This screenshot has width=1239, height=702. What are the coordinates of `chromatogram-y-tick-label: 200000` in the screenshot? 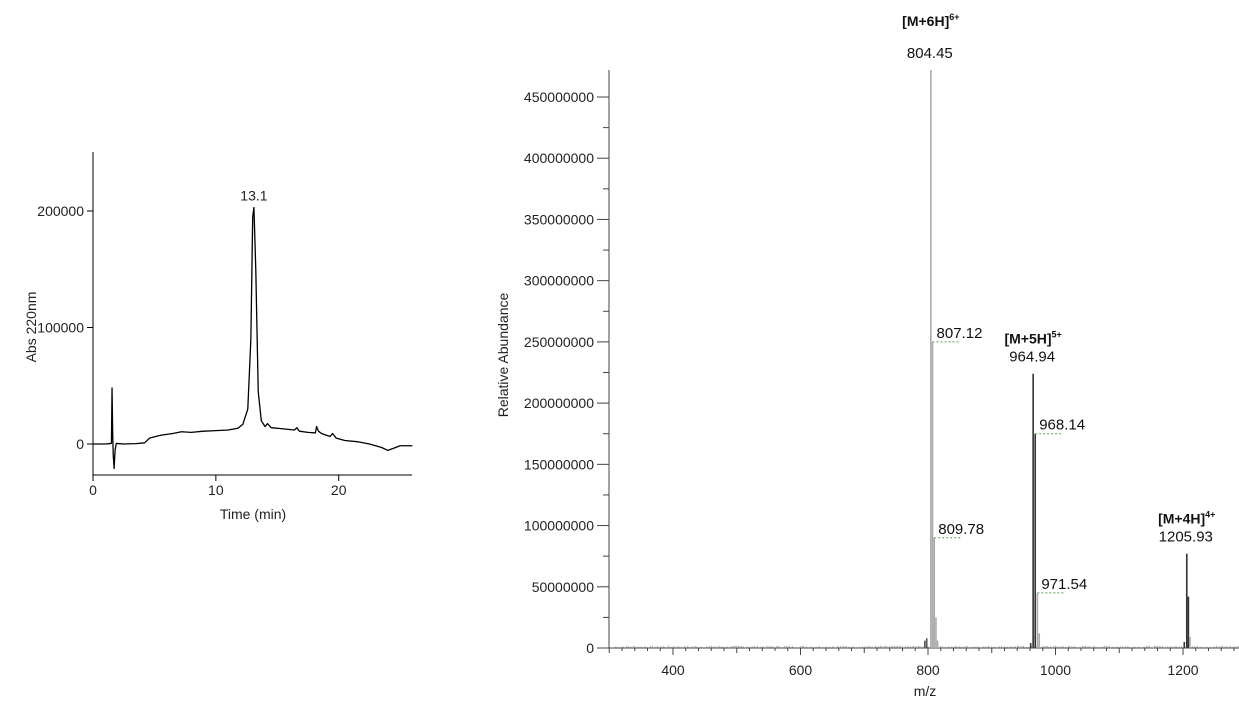 It's located at (60, 211).